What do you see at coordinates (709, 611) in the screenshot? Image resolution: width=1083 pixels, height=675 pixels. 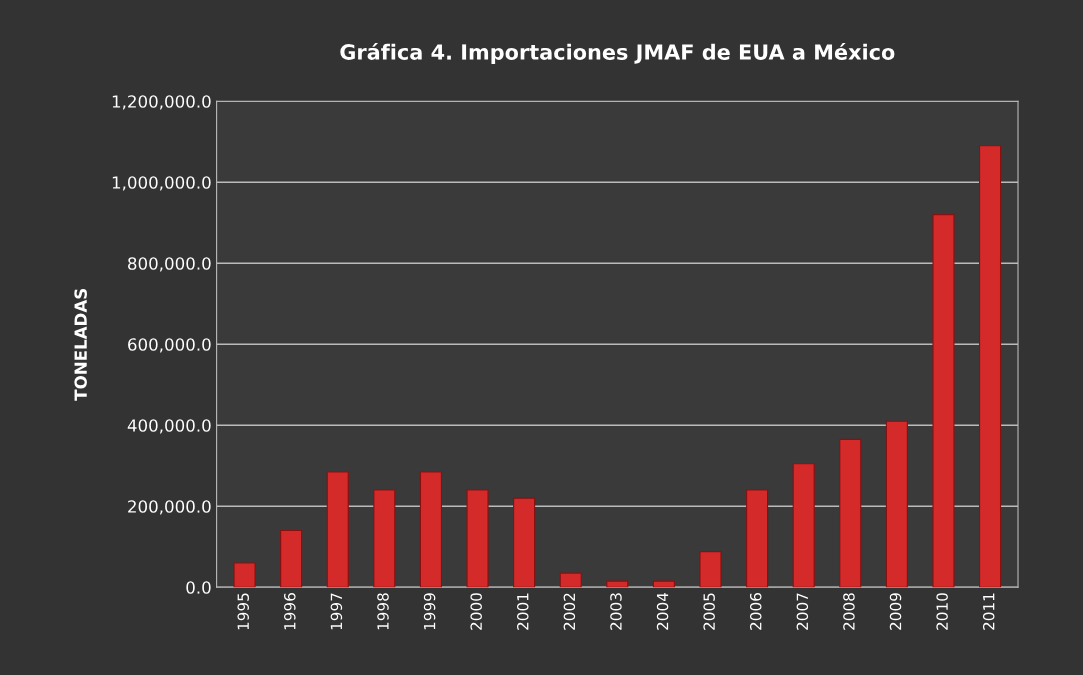 I see `x-tick-label: 2005` at bounding box center [709, 611].